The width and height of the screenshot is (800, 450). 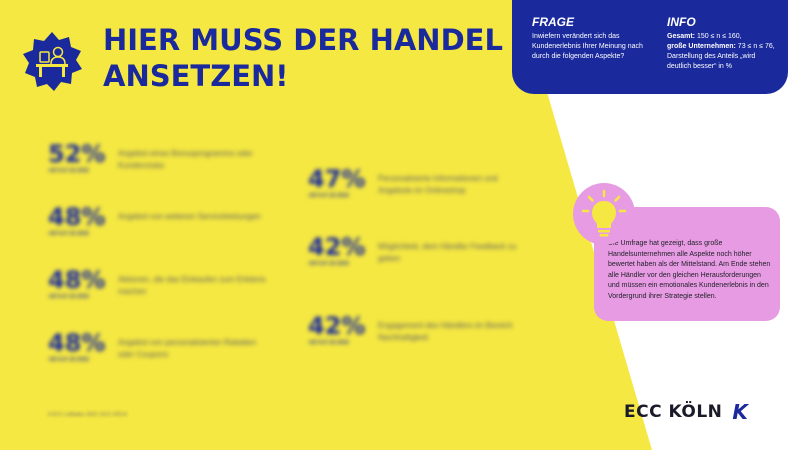 I want to click on shopkeeper-icon, so click(x=52, y=62).